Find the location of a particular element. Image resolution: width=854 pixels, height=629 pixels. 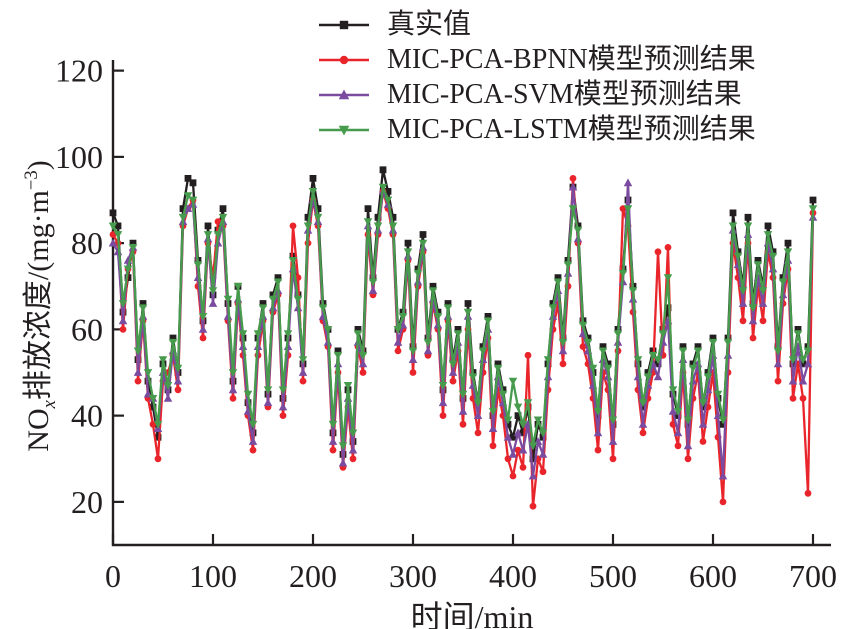

x-tick-label: 0 is located at coordinates (113, 576).